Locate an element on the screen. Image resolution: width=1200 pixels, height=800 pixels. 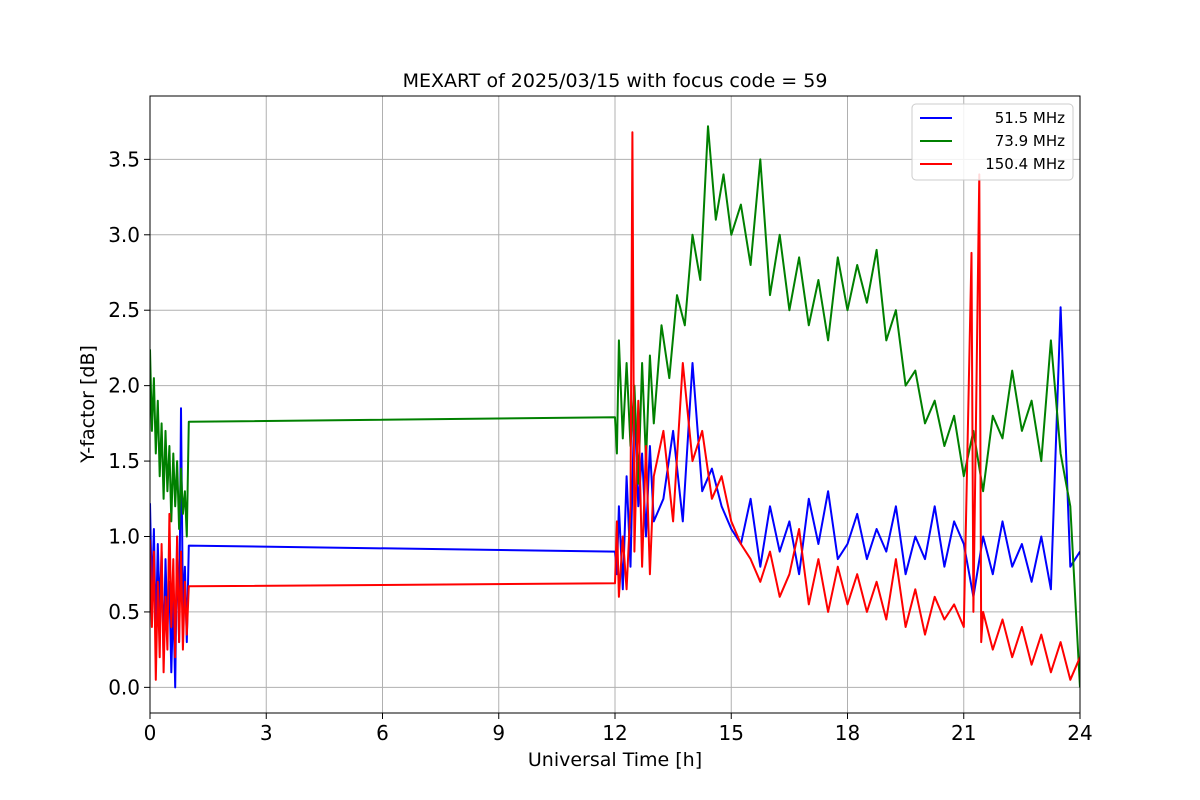
y-tick-label: 2.0 is located at coordinates (124, 386).